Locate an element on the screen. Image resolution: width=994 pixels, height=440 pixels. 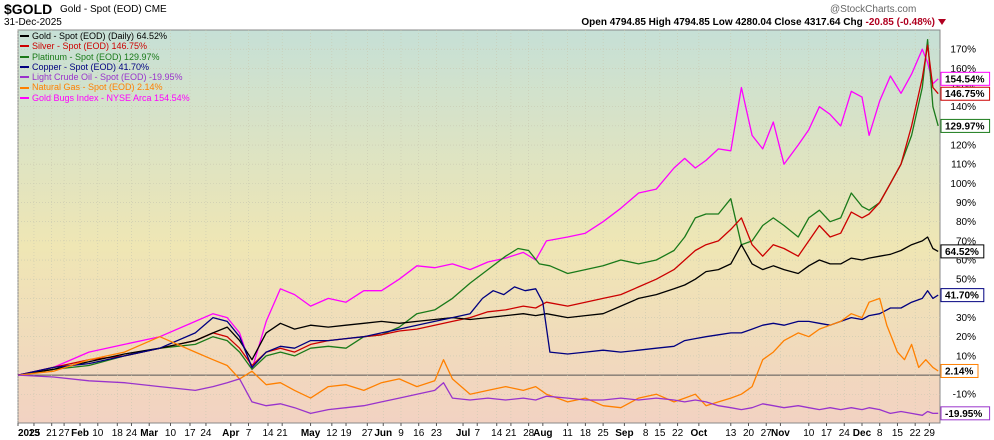
legend-item-natgas: Natural Gas - Spot (EOD) 2.14% is located at coordinates (105, 87).